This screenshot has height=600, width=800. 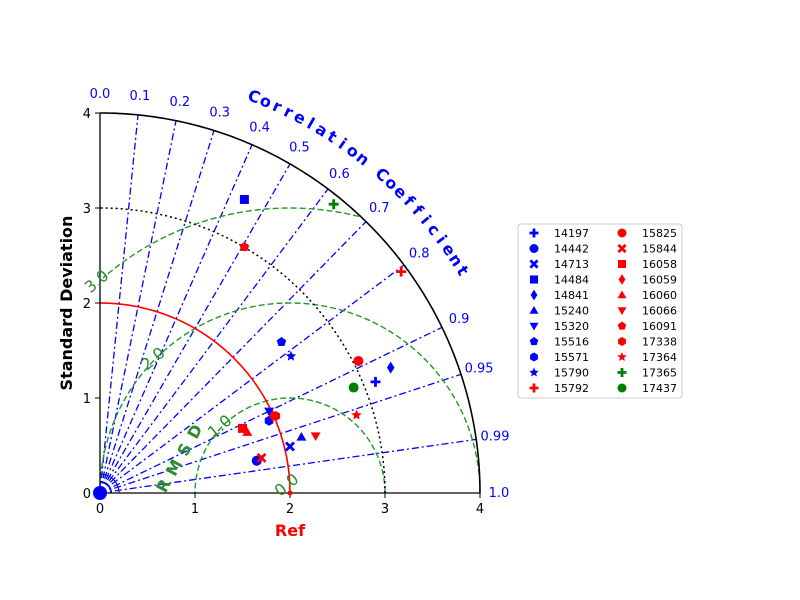 I want to click on correlation-tick-label: 0.2, so click(x=179, y=102).